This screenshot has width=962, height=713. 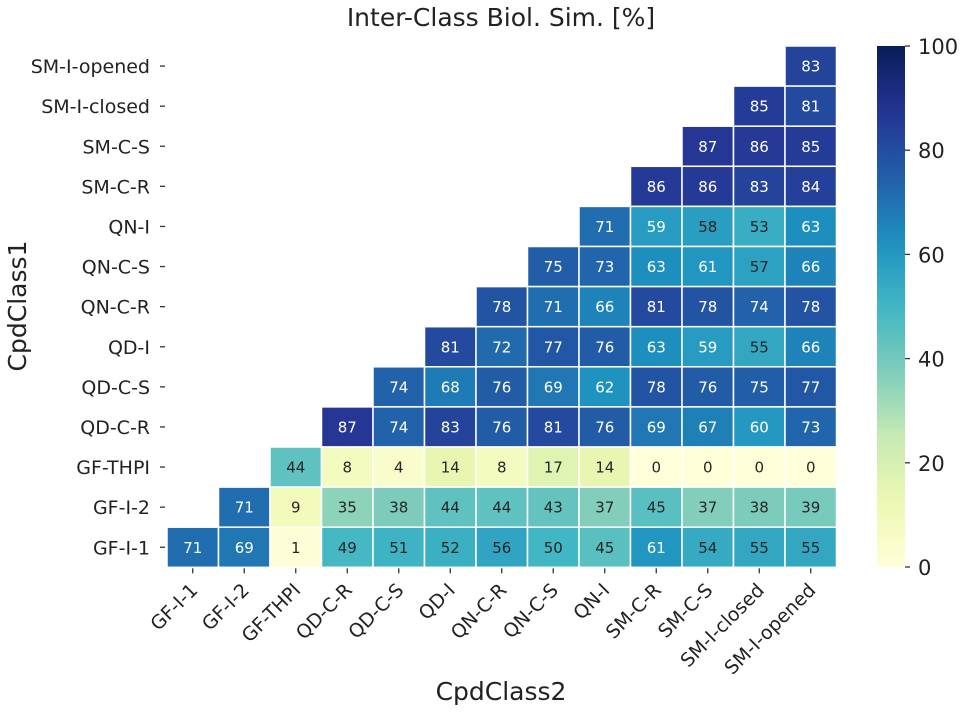 What do you see at coordinates (399, 468) in the screenshot?
I see `cell-value-label: 4` at bounding box center [399, 468].